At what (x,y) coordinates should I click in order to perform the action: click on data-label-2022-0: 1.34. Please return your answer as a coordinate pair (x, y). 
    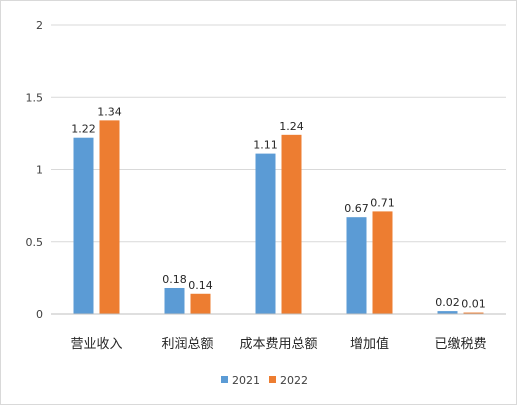
    Looking at the image, I should click on (109, 111).